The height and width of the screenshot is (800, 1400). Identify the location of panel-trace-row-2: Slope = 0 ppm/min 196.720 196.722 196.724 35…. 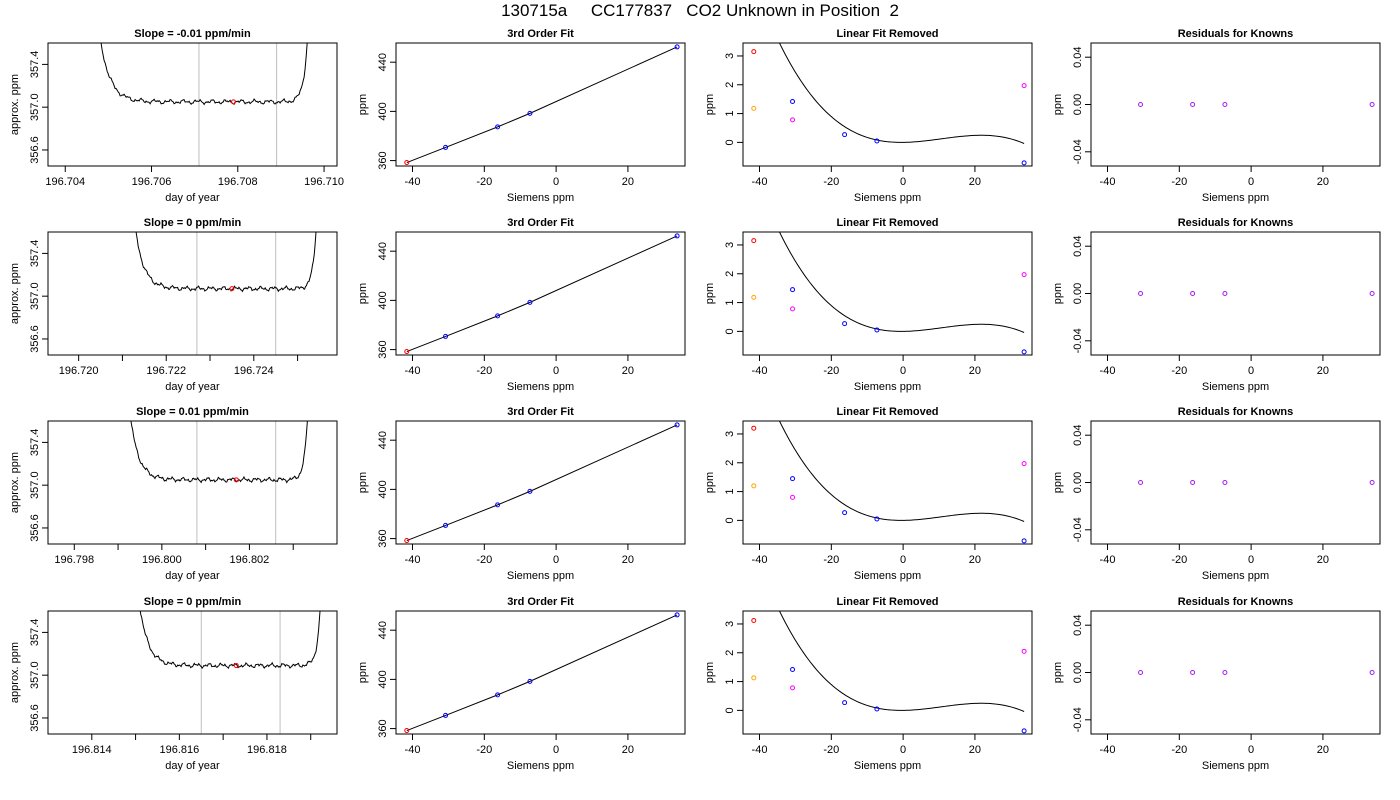
(173, 305).